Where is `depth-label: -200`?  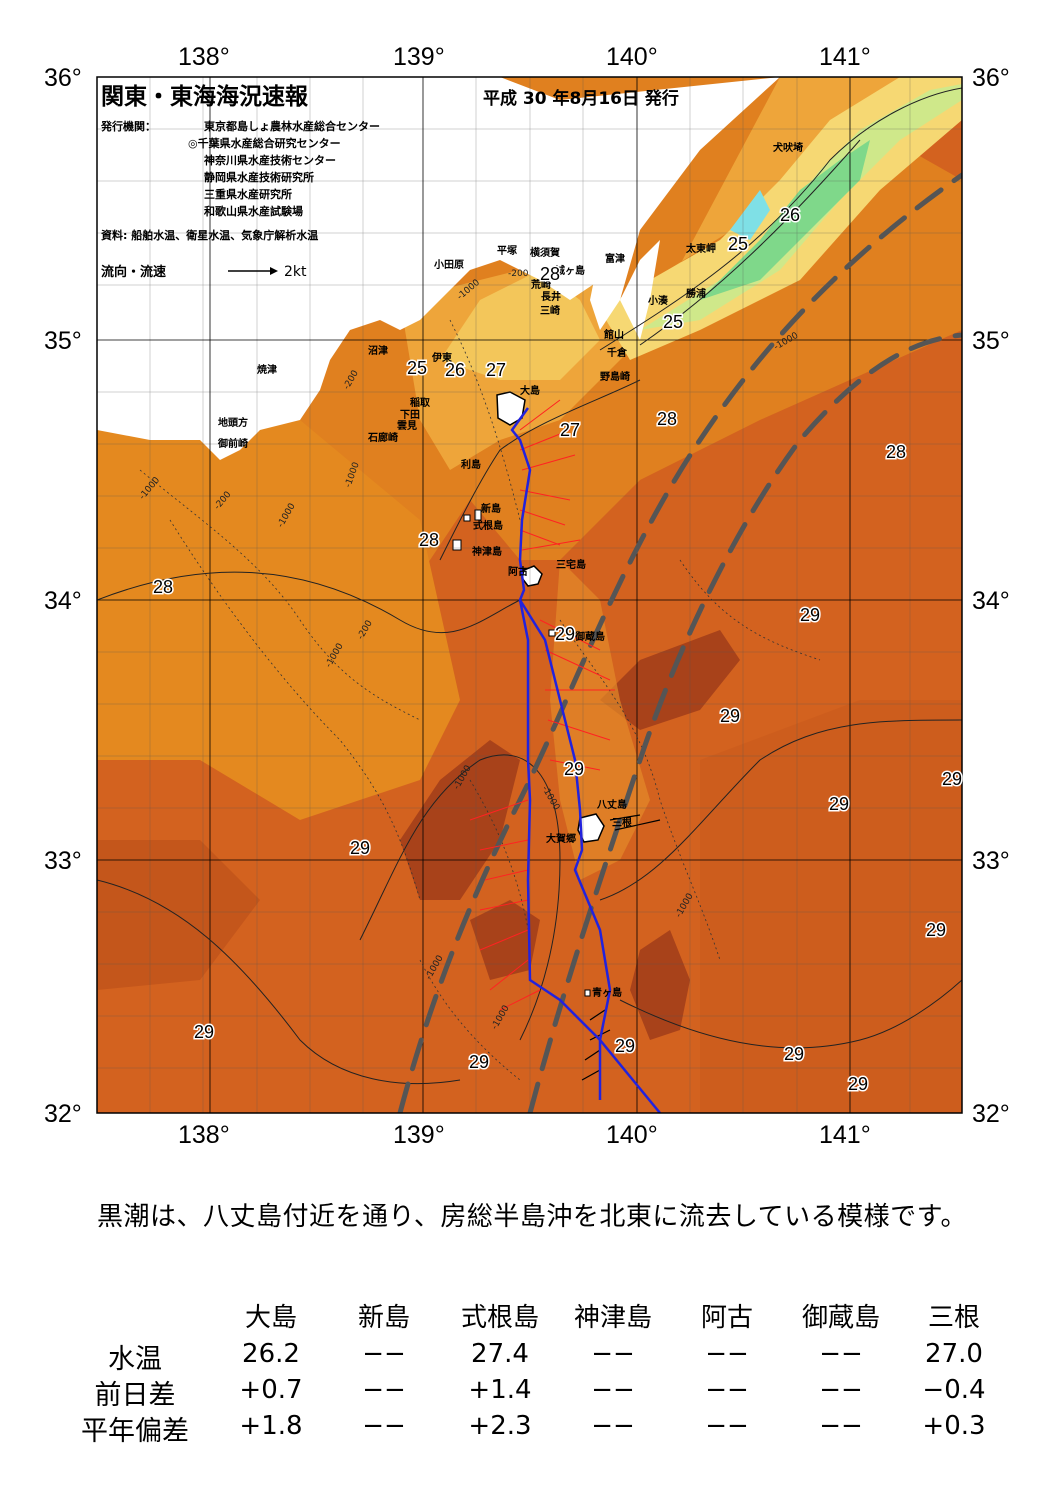 depth-label: -200 is located at coordinates (518, 274).